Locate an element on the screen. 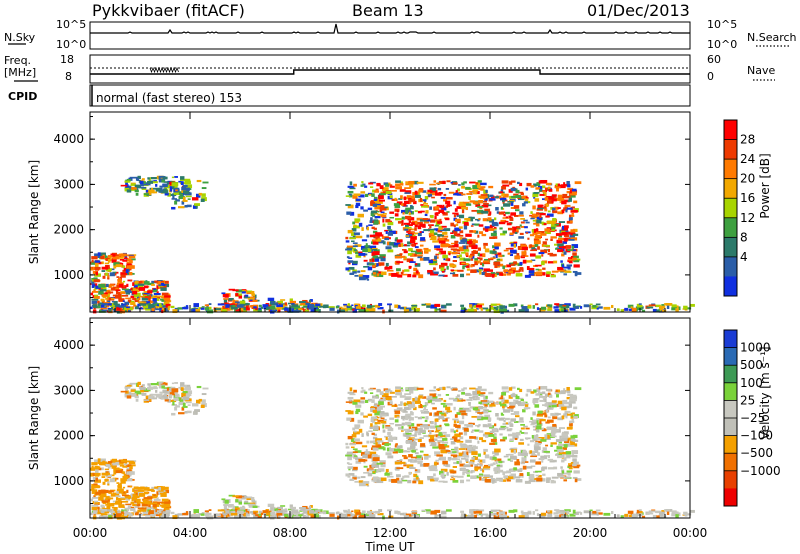  power-colorbar-swatch is located at coordinates (730, 208).